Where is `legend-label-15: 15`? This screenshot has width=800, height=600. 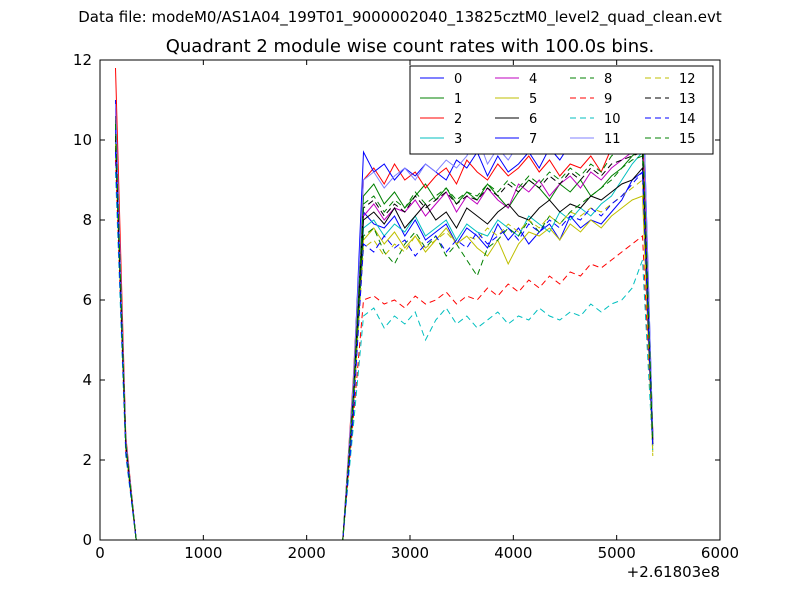
legend-label-15: 15 is located at coordinates (687, 139).